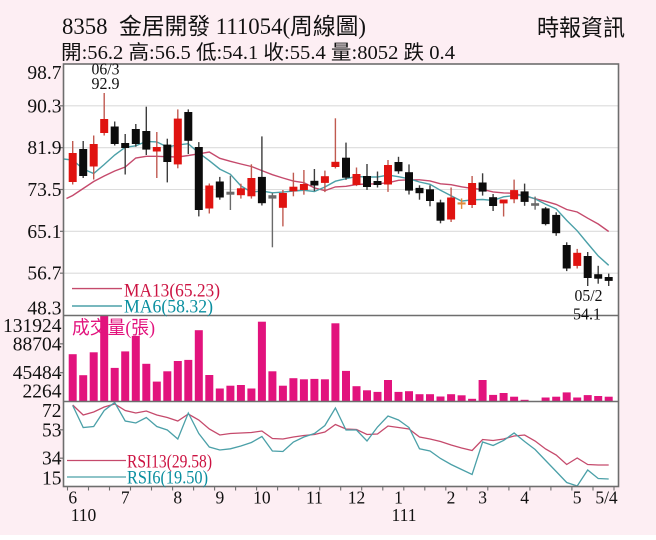 The width and height of the screenshot is (656, 540). I want to click on svg-text: 34, so click(52, 459).